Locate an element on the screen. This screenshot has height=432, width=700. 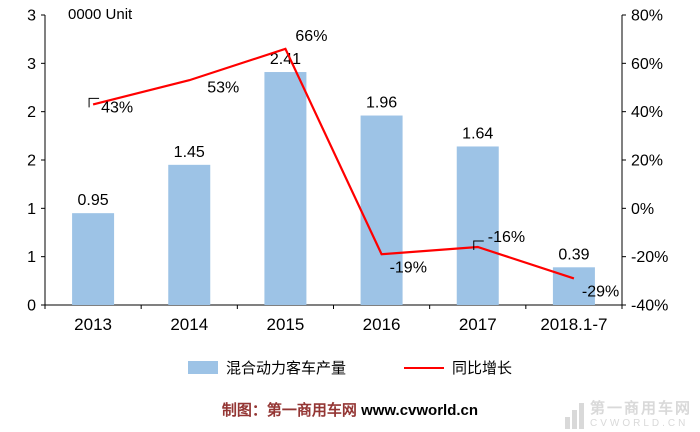
right-axis-tick-label: -20% is located at coordinates (649, 257).